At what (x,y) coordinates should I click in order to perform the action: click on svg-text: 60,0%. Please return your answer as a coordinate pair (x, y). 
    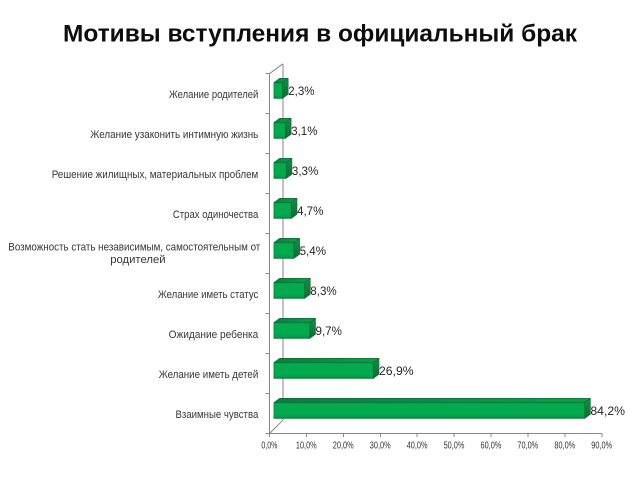
    Looking at the image, I should click on (491, 445).